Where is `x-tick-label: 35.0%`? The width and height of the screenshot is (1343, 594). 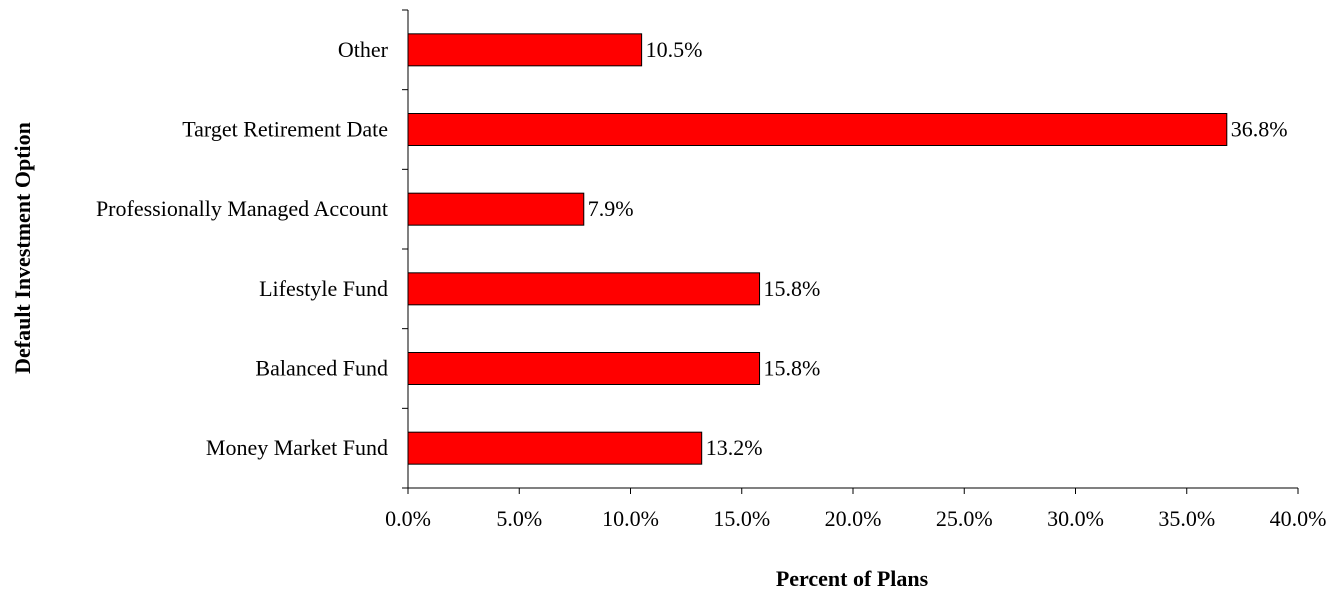 x-tick-label: 35.0% is located at coordinates (1186, 518).